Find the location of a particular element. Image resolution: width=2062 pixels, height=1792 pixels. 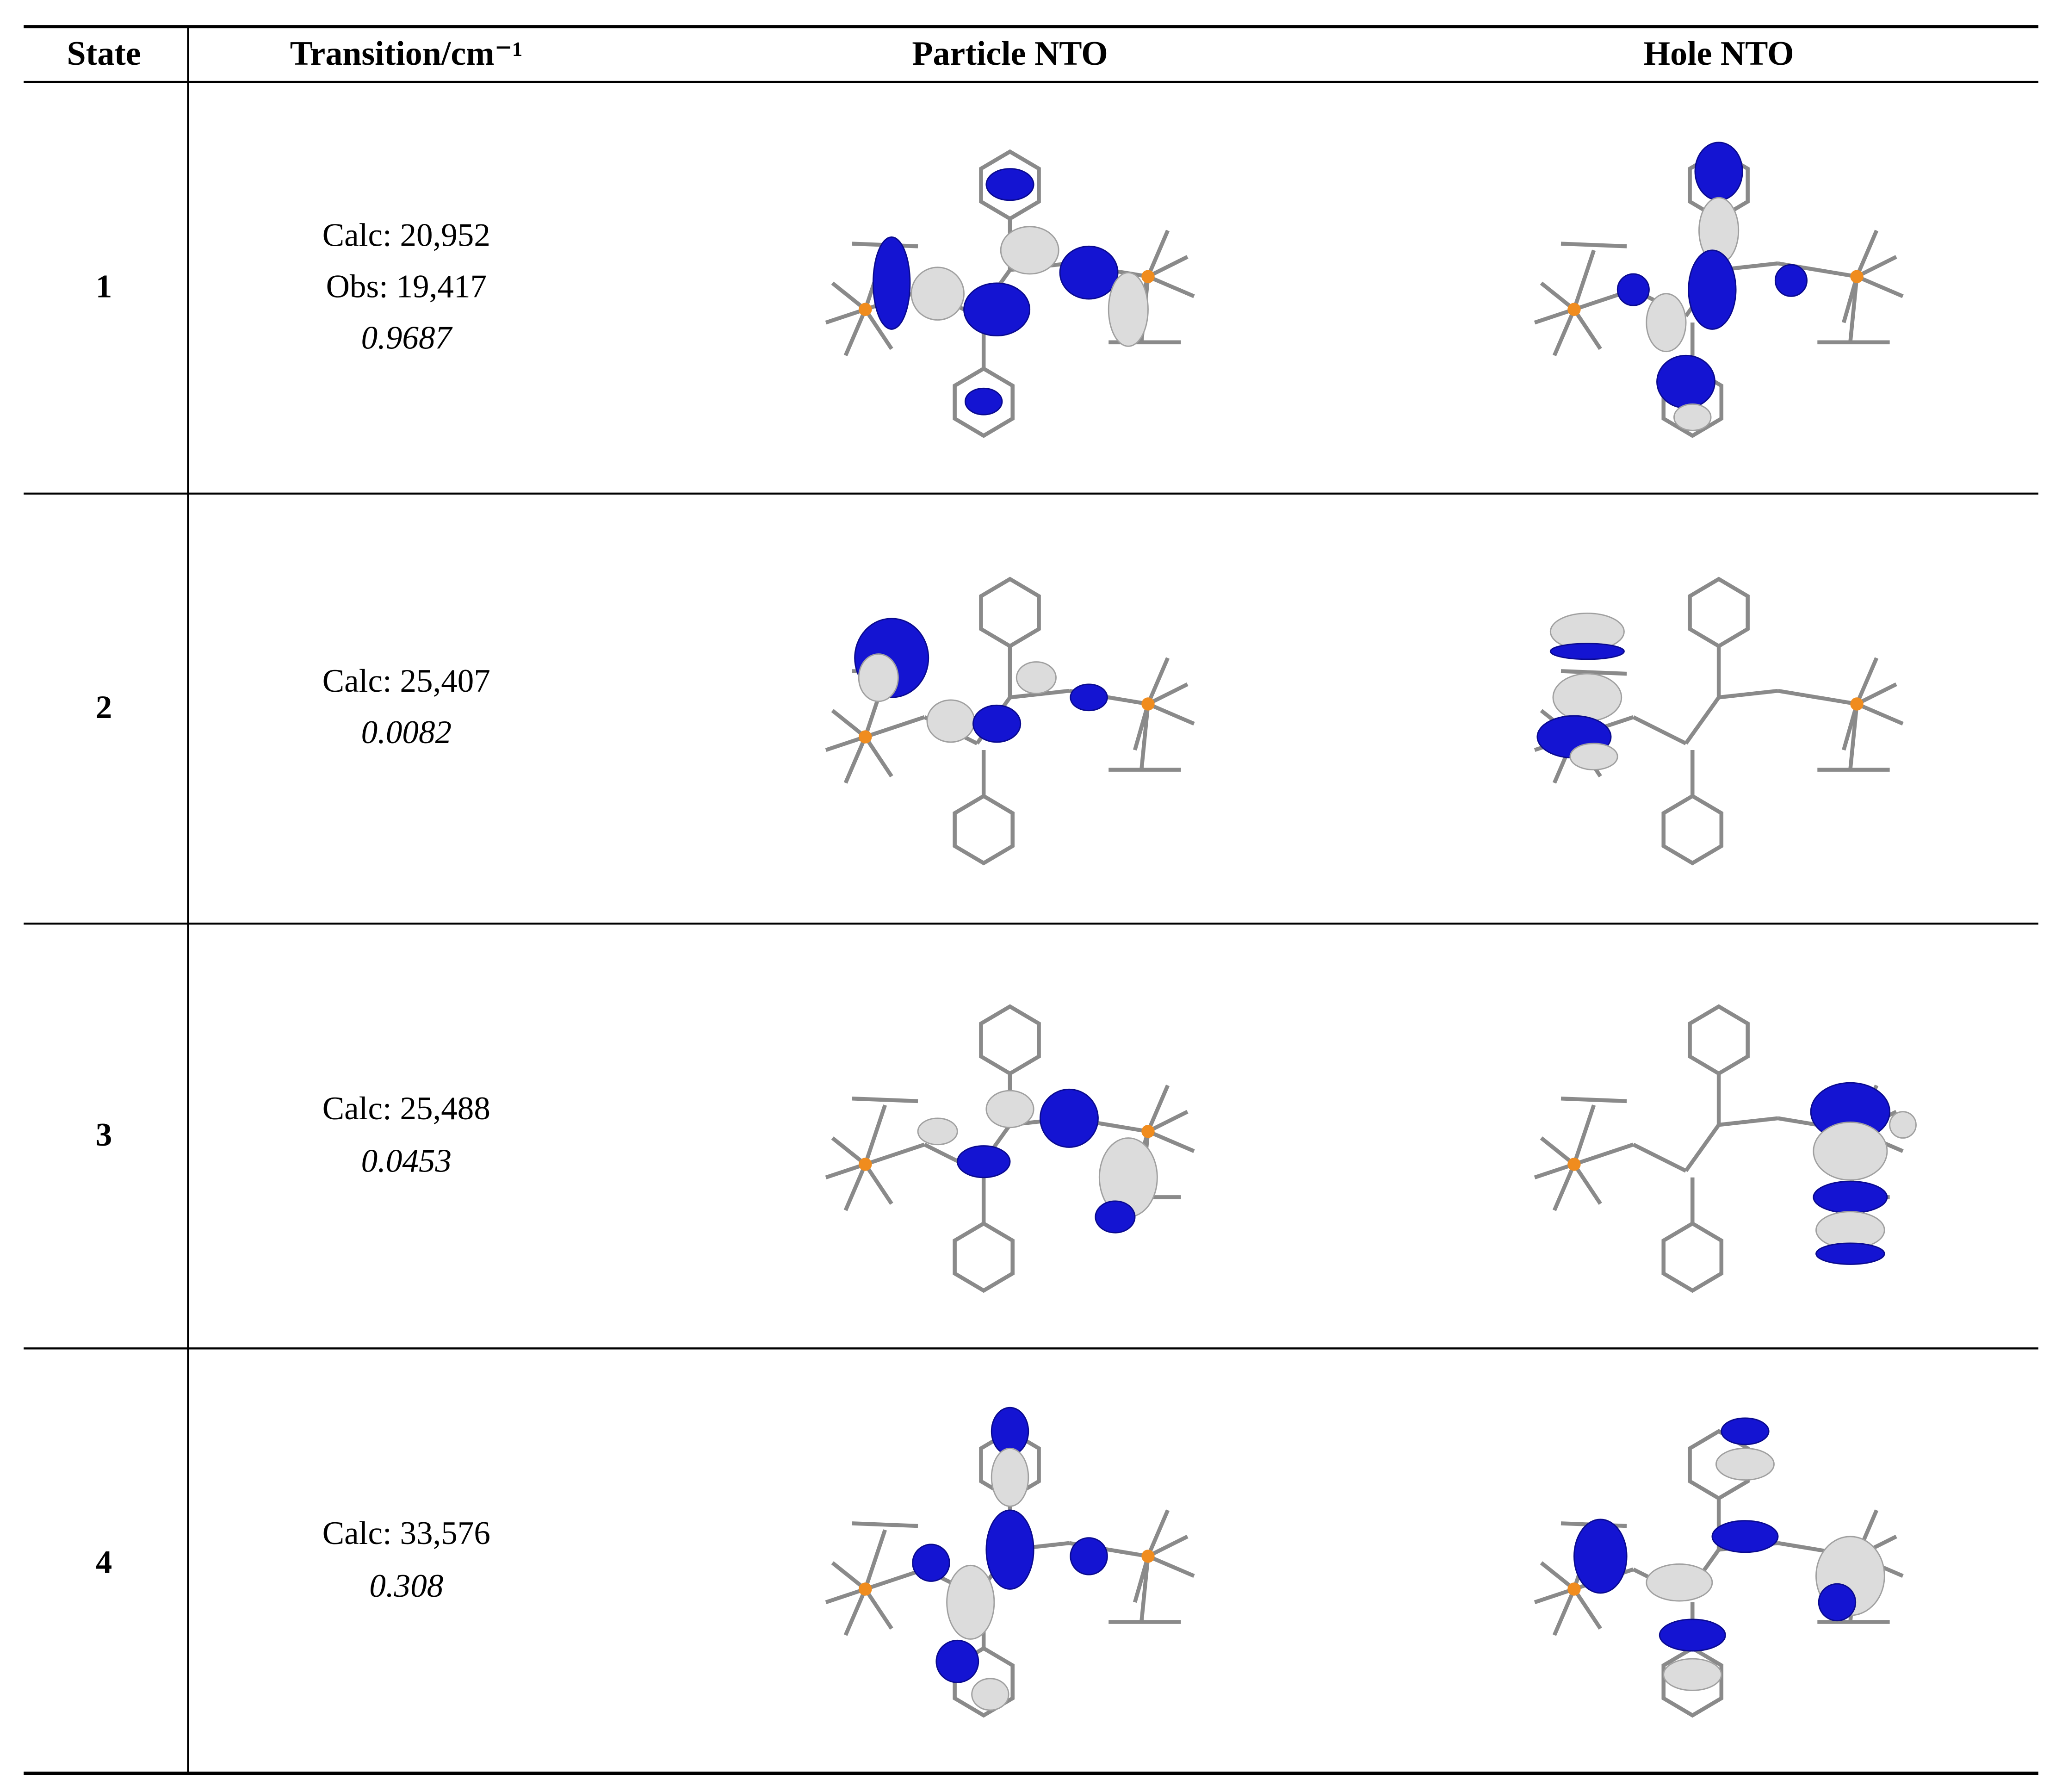

header-cell: Particle NTO is located at coordinates (1010, 53).